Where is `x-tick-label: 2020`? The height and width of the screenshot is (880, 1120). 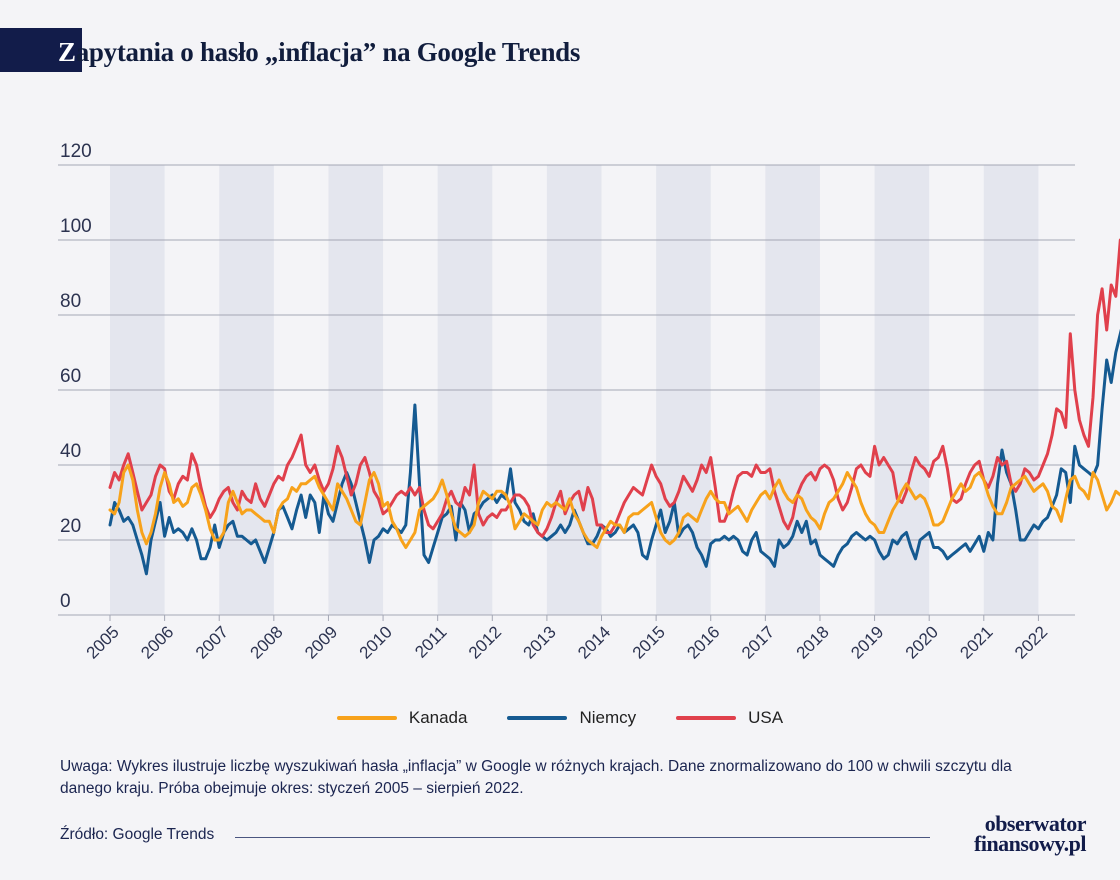 x-tick-label: 2020 is located at coordinates (922, 642).